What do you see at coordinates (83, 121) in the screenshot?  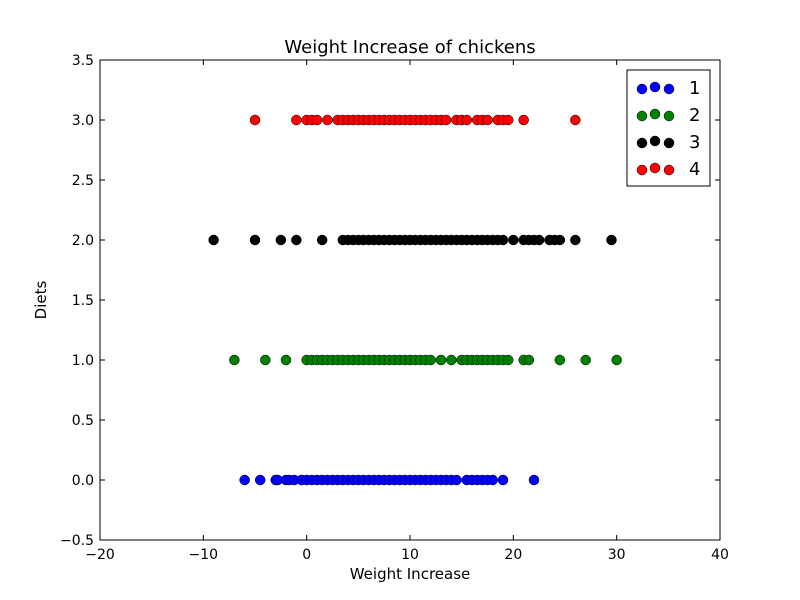 I see `y-tick-label-7: 3.0` at bounding box center [83, 121].